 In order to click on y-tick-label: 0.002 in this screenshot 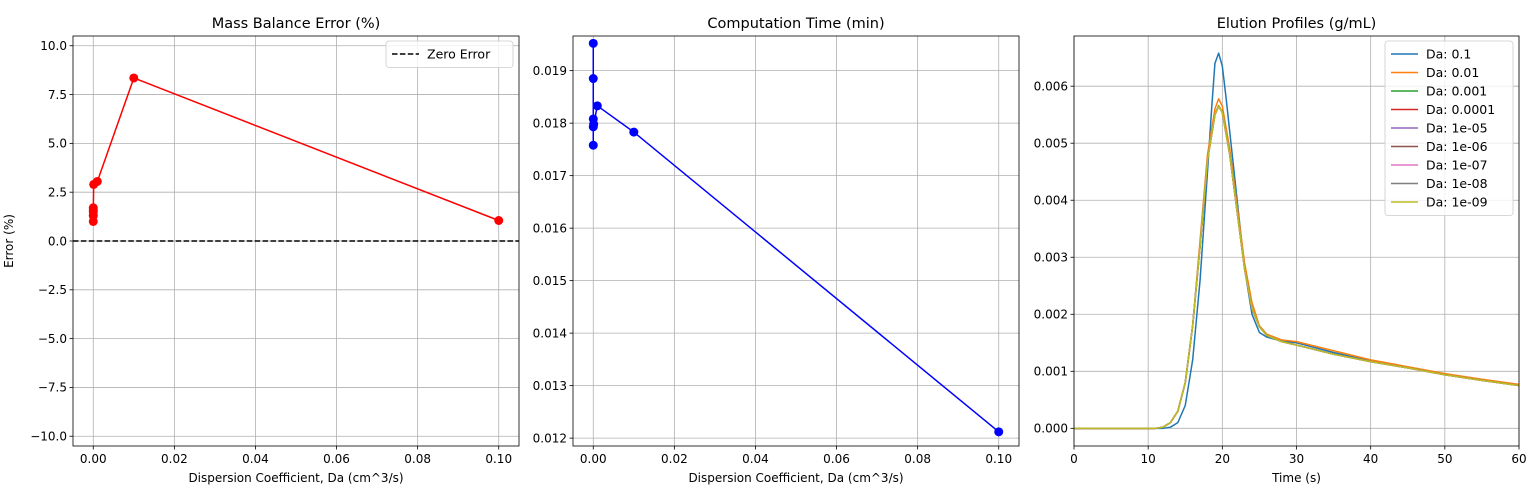, I will do `click(1051, 315)`.